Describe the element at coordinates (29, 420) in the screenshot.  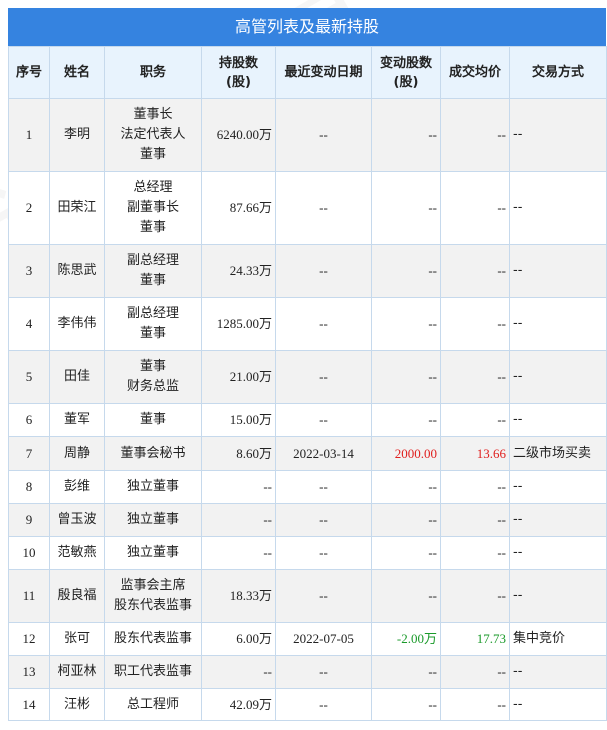
I see `seq-cell: 6` at that location.